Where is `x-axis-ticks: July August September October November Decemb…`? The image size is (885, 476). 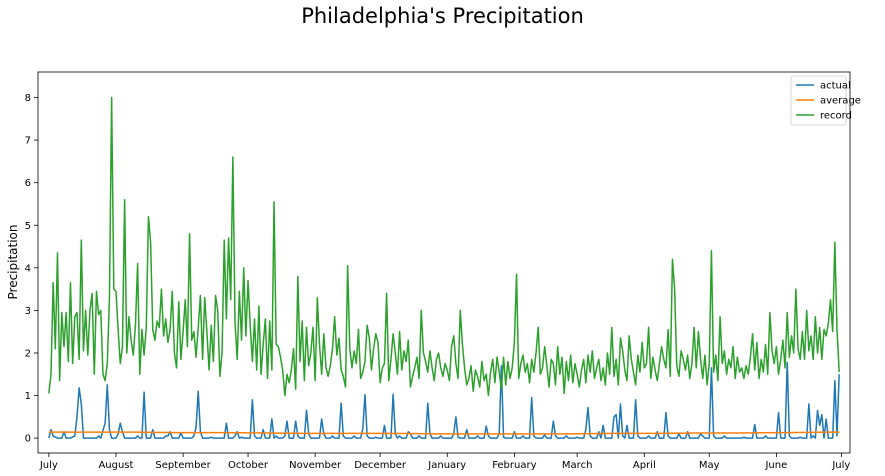 x-axis-ticks: July August September October November Decemb… is located at coordinates (444, 462).